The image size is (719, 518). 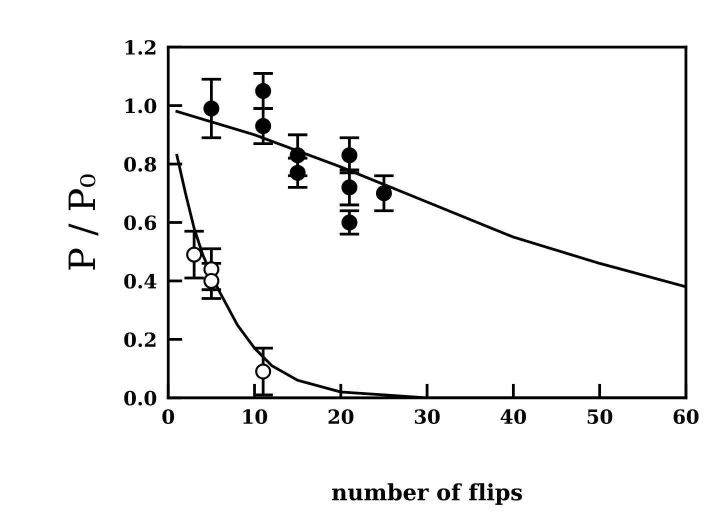 What do you see at coordinates (255, 416) in the screenshot?
I see `x-tick-label: 10` at bounding box center [255, 416].